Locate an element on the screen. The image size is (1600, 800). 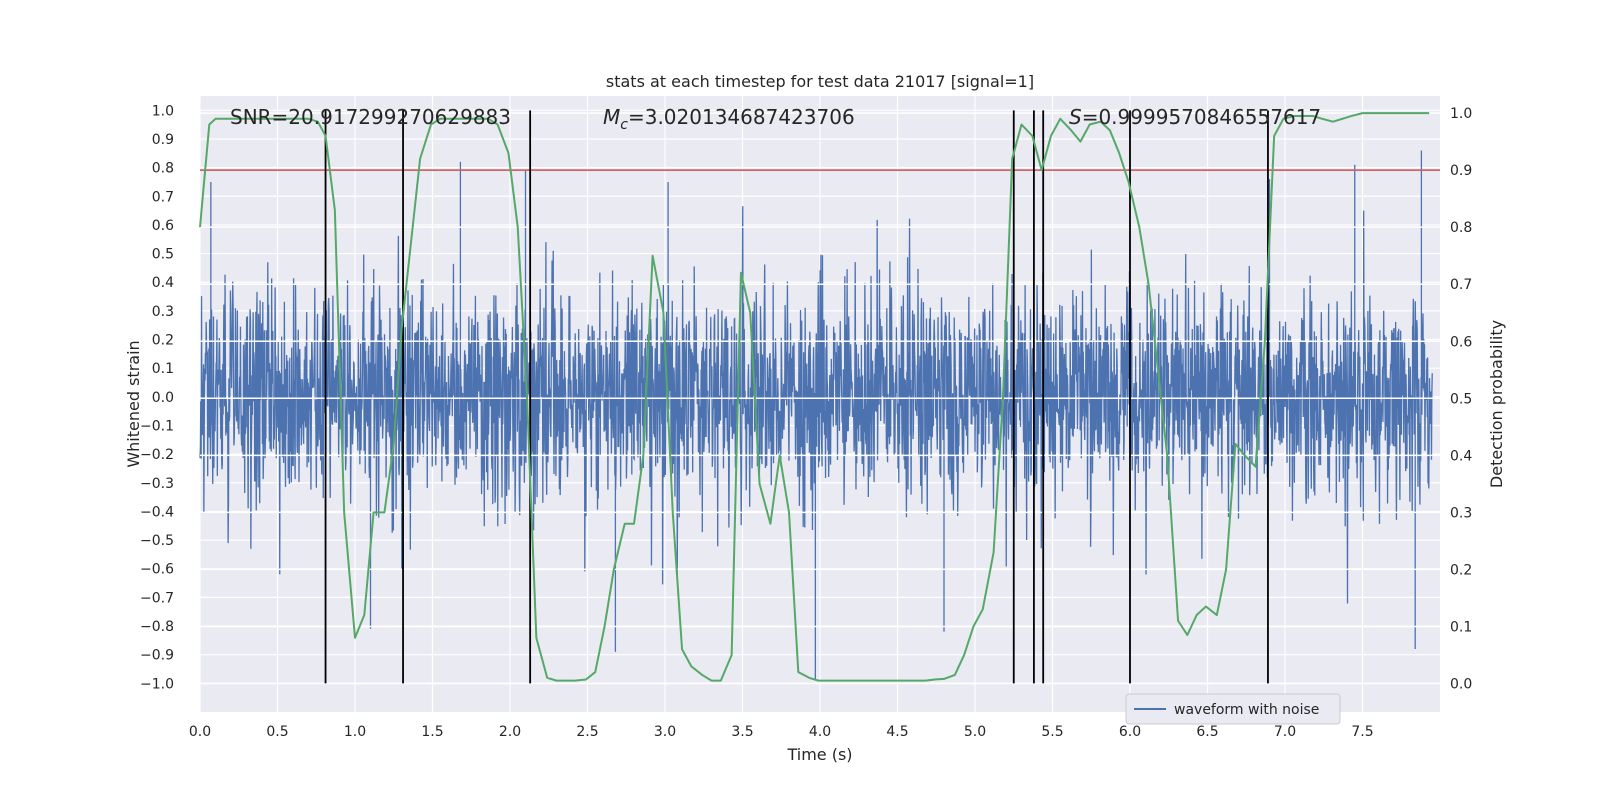
score-annotation: S=0.9999570846557617 is located at coordinates (1195, 117).